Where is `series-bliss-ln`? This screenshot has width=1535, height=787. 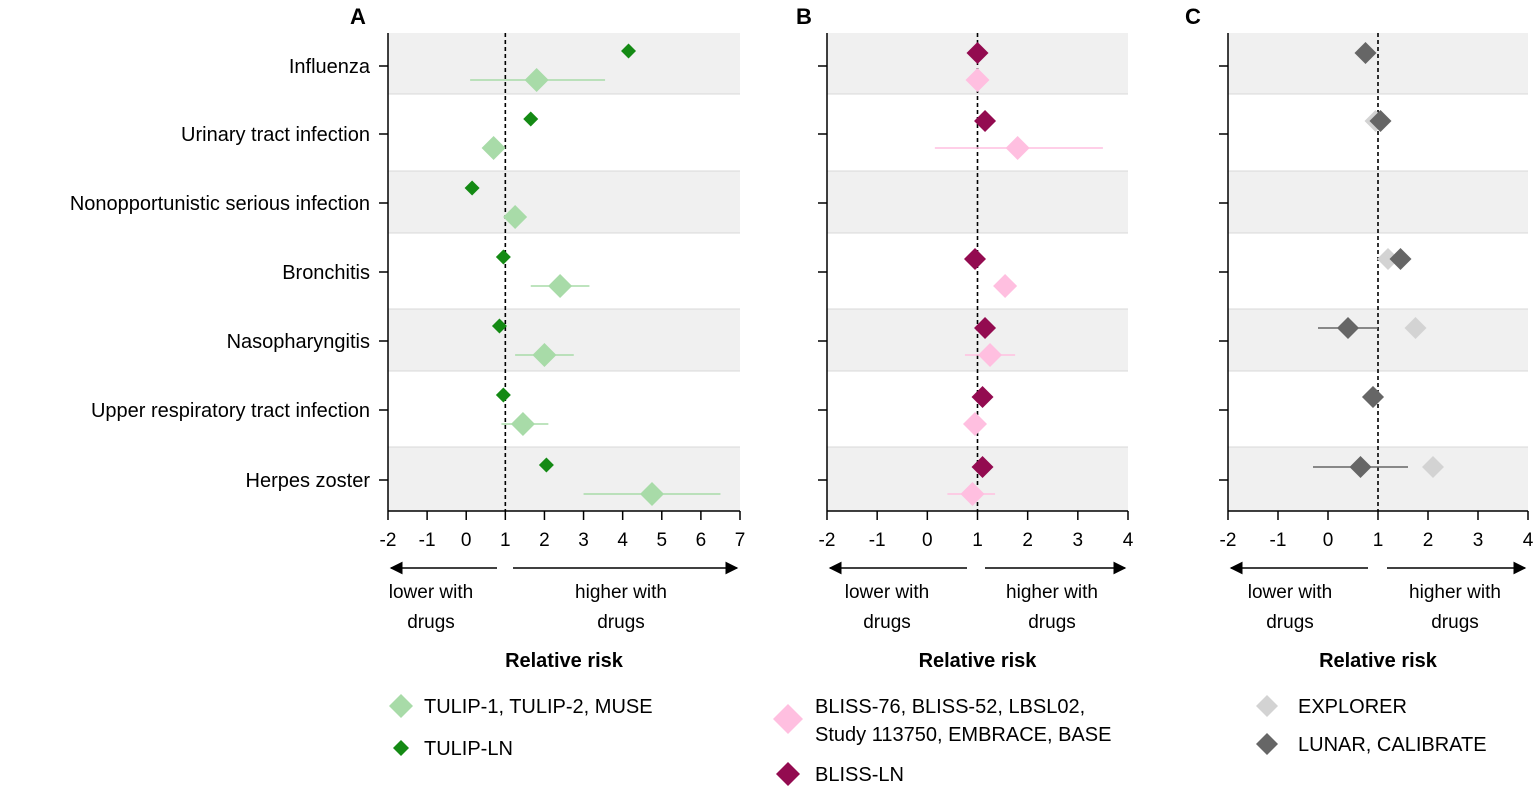 series-bliss-ln is located at coordinates (980, 260).